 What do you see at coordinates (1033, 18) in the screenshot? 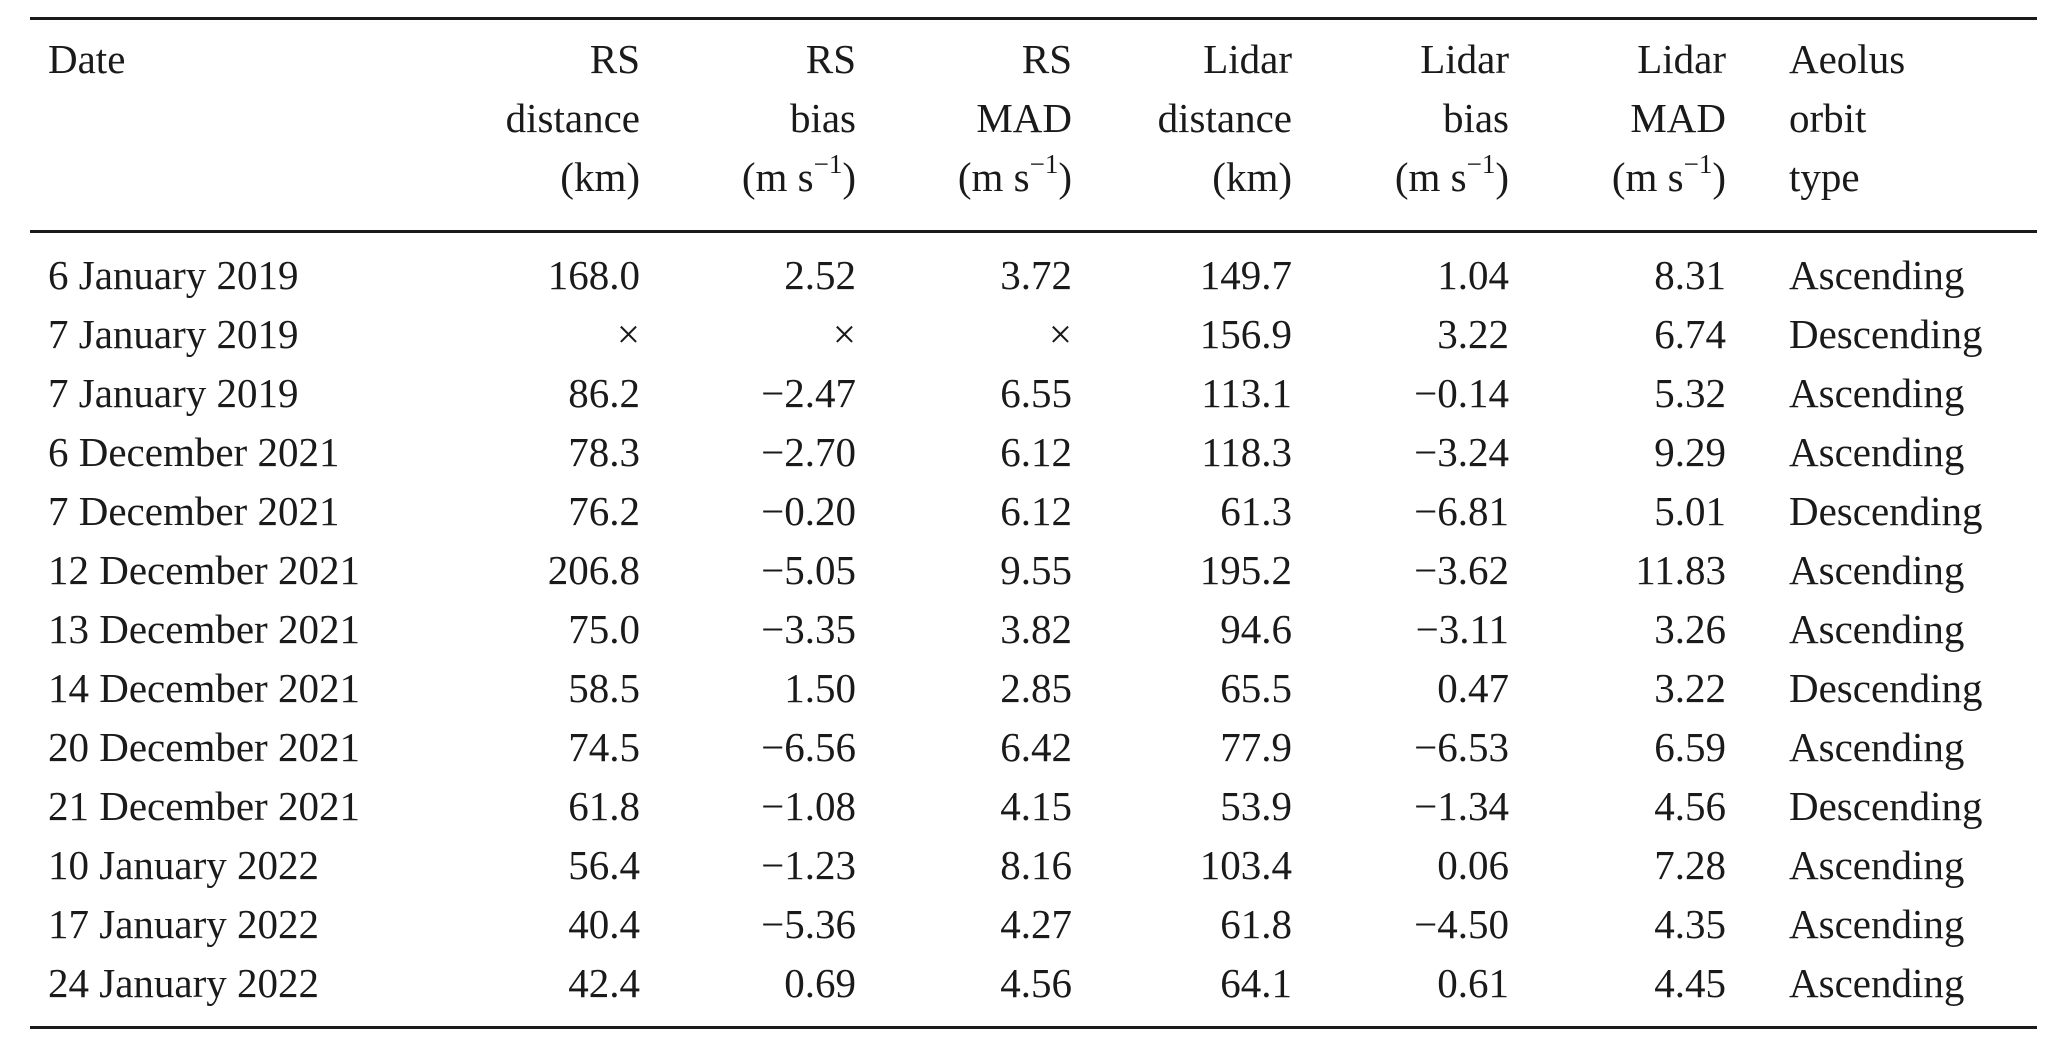
I see `table-top-rule` at bounding box center [1033, 18].